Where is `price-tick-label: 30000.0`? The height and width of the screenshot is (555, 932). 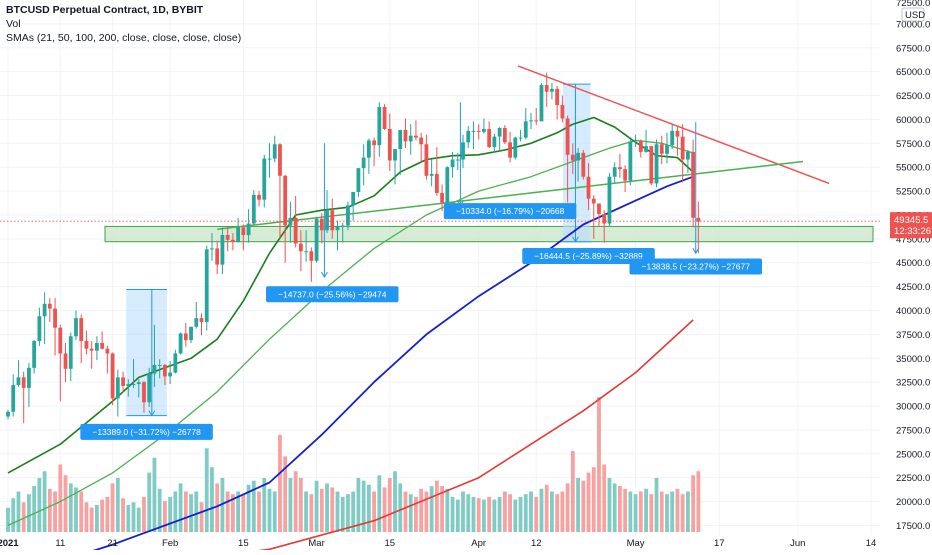
price-tick-label: 30000.0 is located at coordinates (913, 407).